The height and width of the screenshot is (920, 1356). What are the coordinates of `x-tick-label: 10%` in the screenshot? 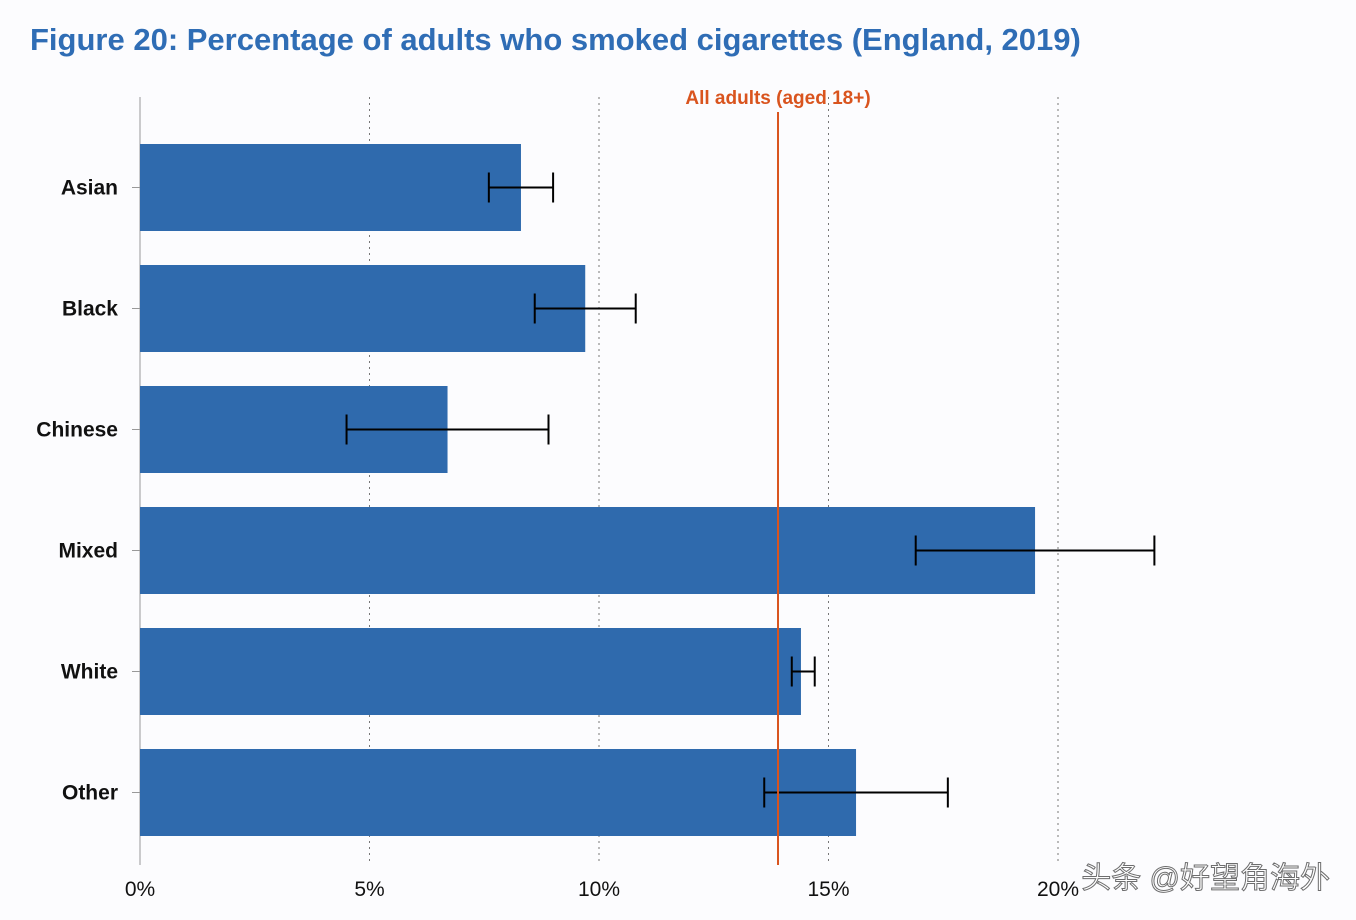 It's located at (599, 889).